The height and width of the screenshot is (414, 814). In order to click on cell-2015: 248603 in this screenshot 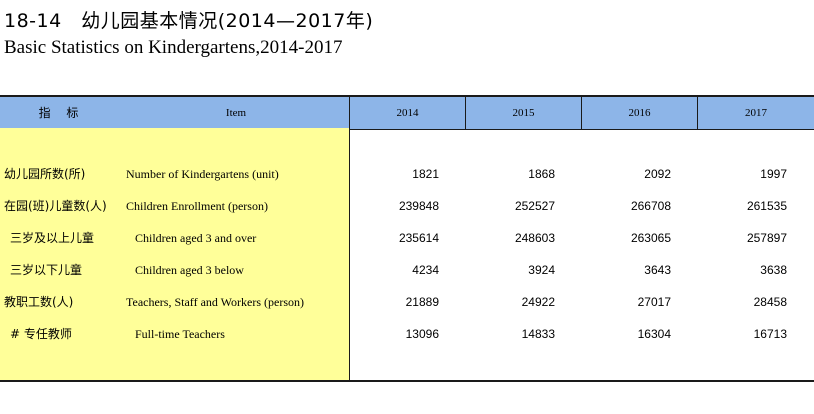, I will do `click(534, 238)`.